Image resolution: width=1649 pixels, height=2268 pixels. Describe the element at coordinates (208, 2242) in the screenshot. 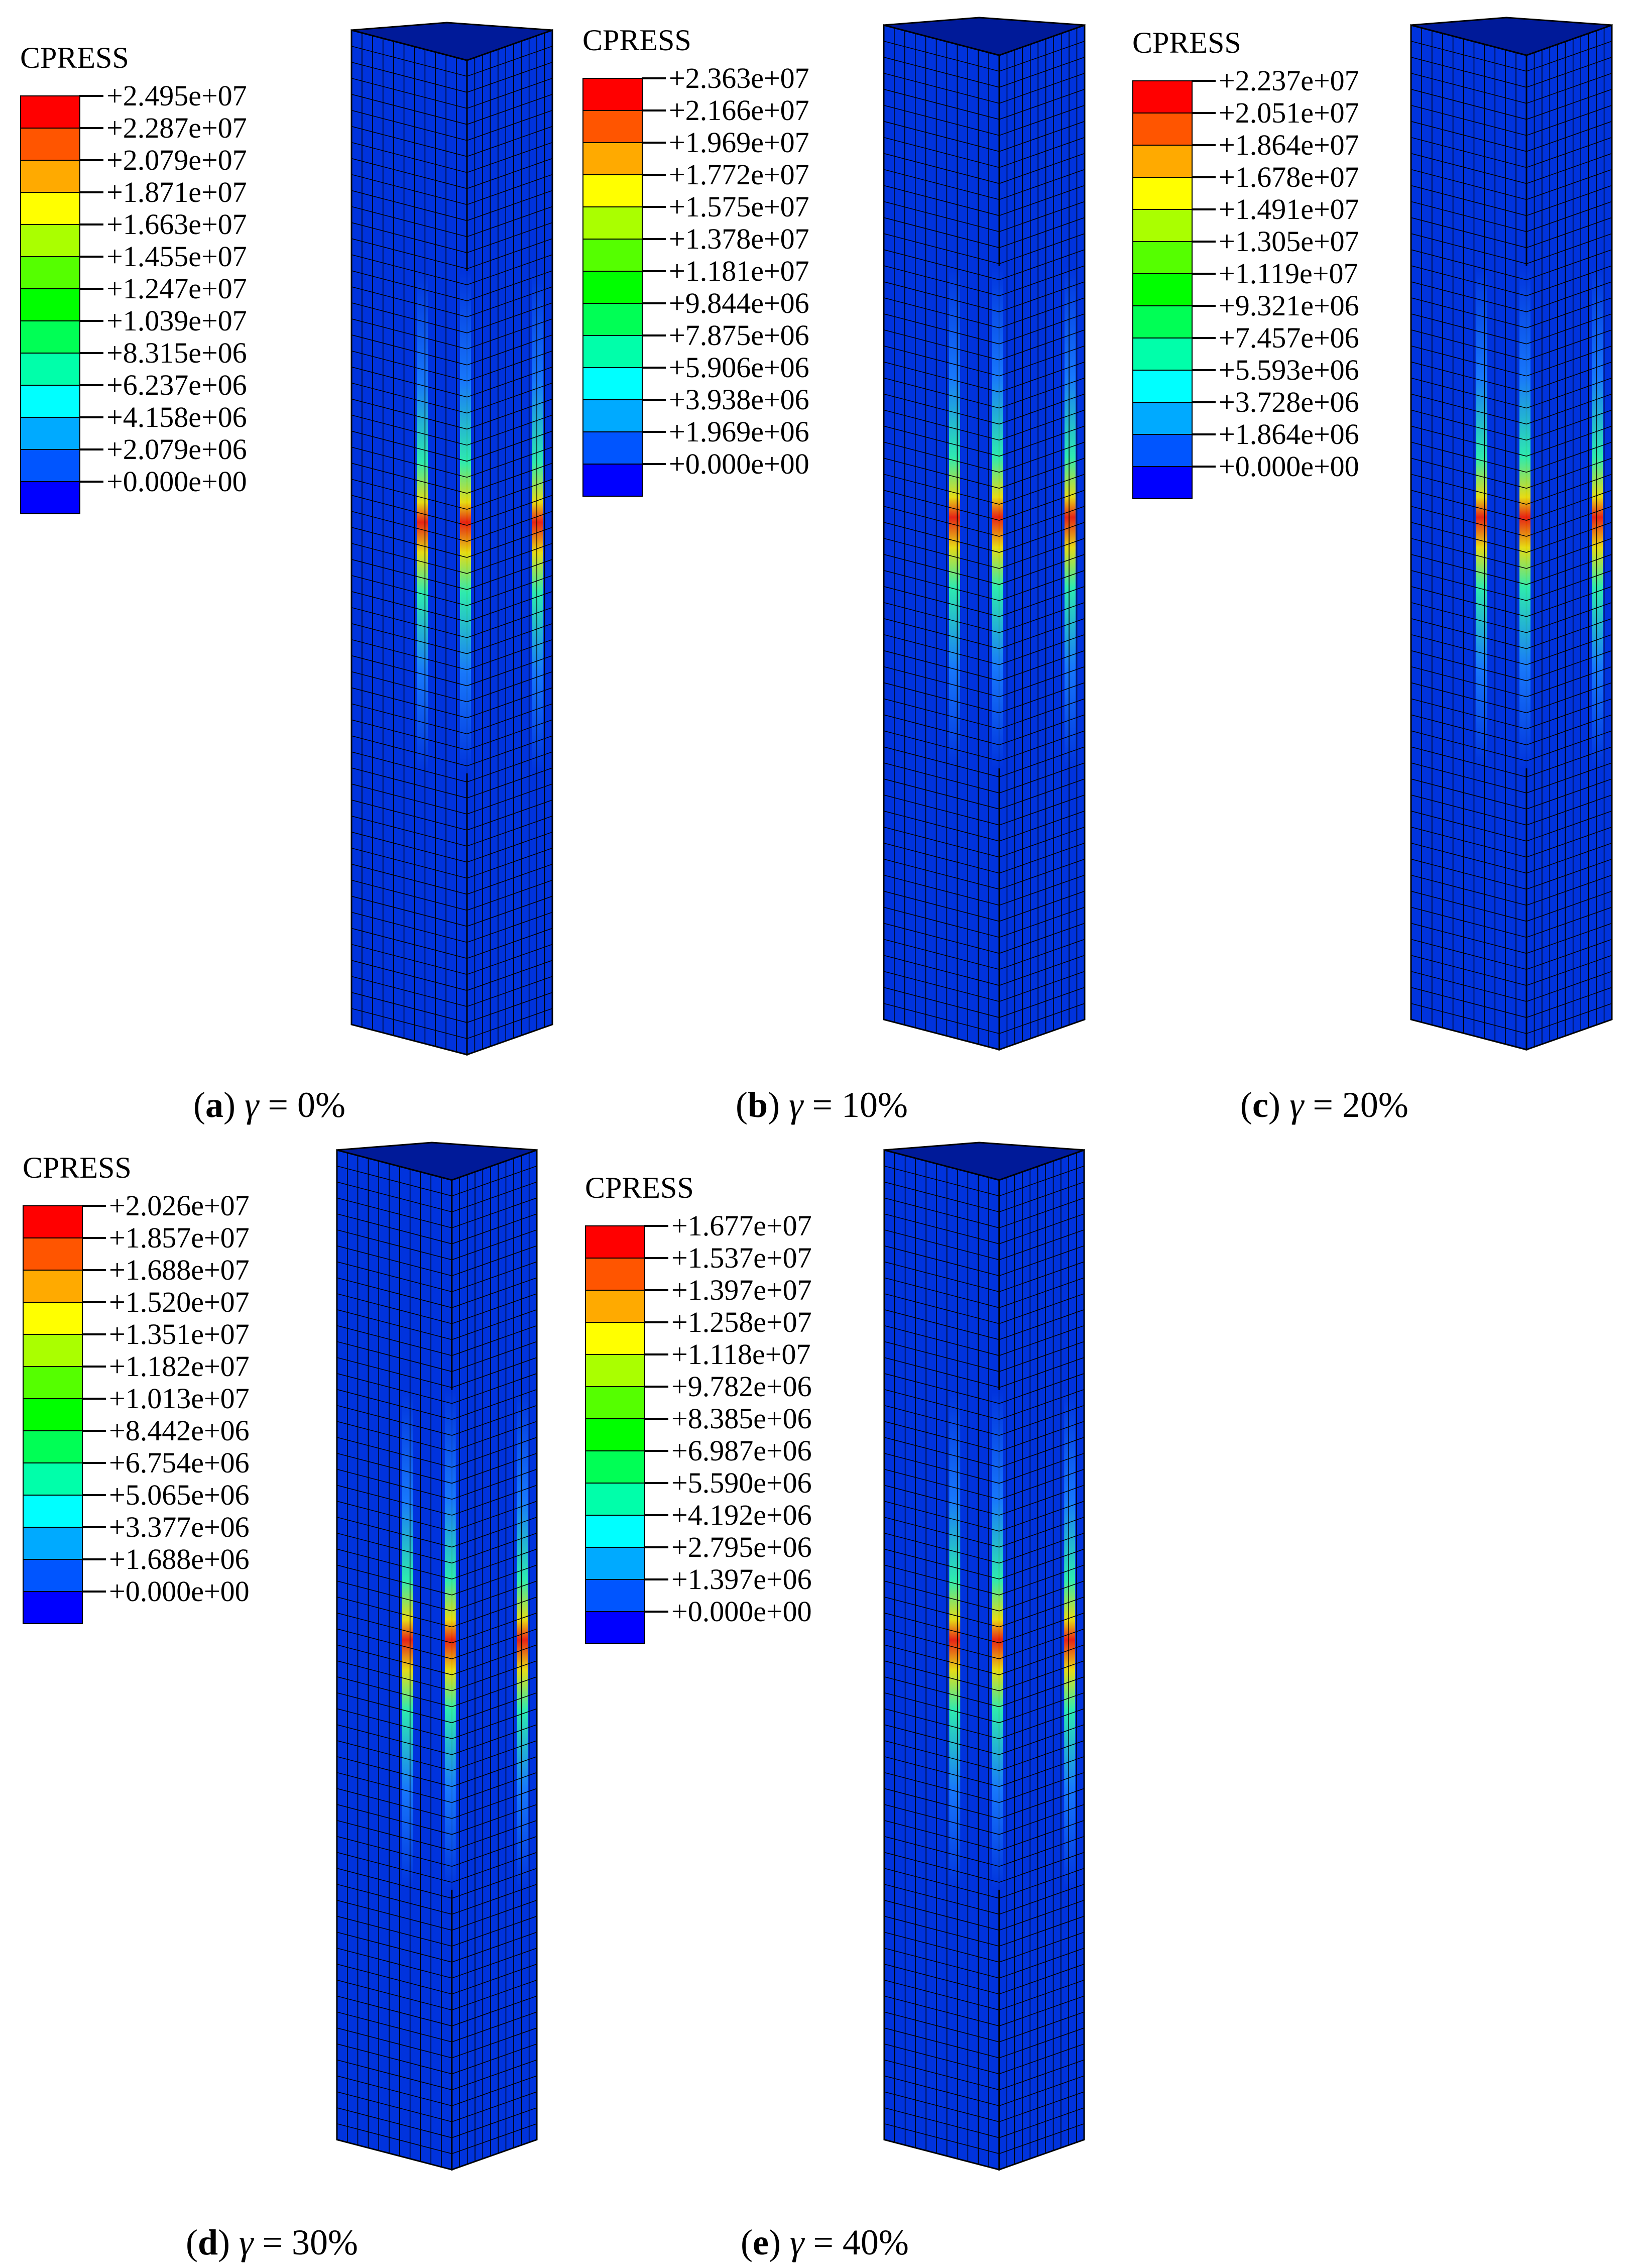

I see `caption-letter: d` at that location.